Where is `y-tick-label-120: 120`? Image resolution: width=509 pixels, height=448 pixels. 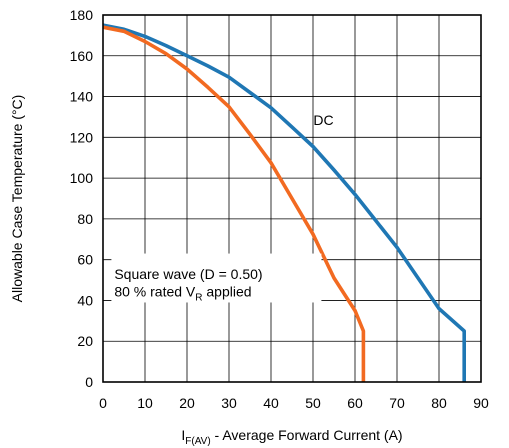
y-tick-label-120: 120 is located at coordinates (82, 137).